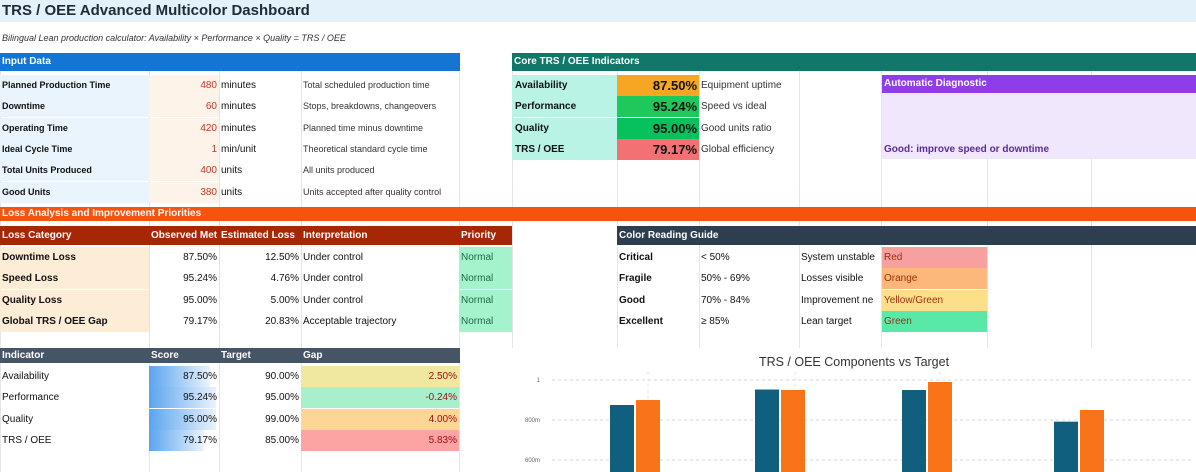 The image size is (1196, 472). Describe the element at coordinates (715, 321) in the screenshot. I see `guide-range: ≥ 85%` at that location.